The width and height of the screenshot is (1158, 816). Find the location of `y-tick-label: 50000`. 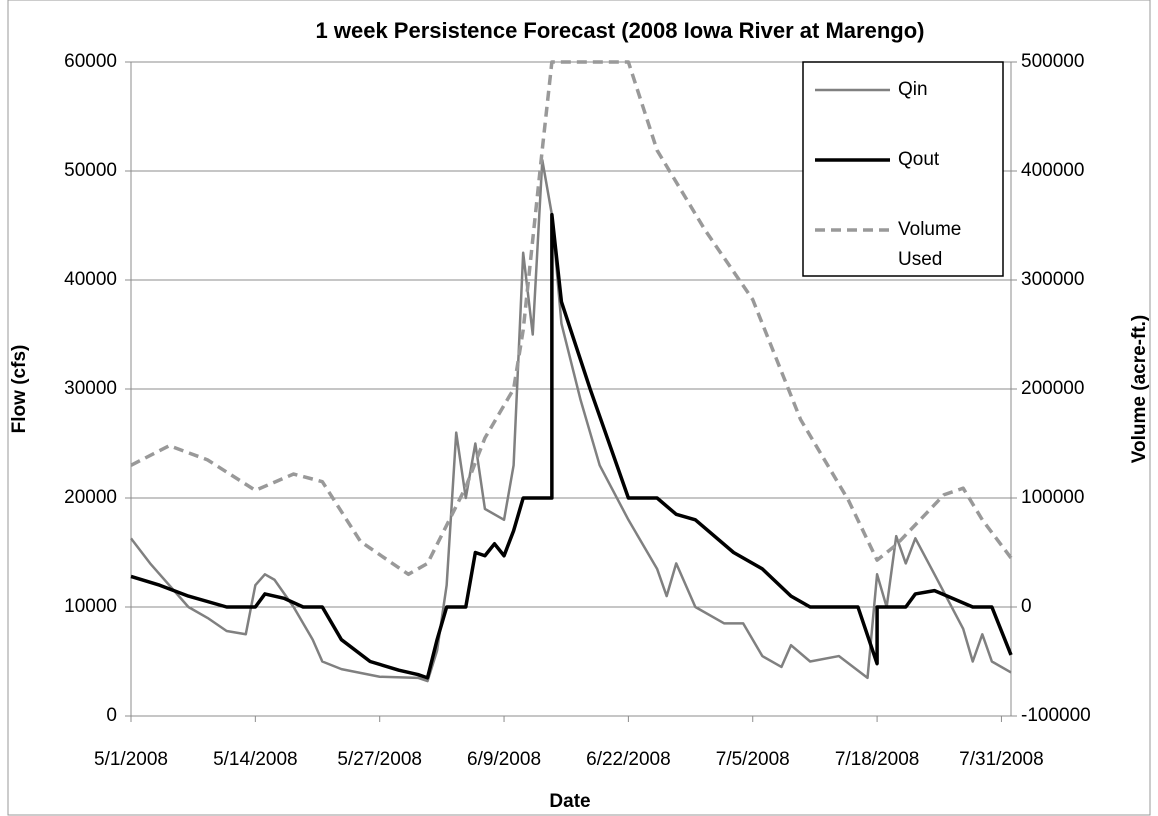

y-tick-label: 50000 is located at coordinates (90, 170).